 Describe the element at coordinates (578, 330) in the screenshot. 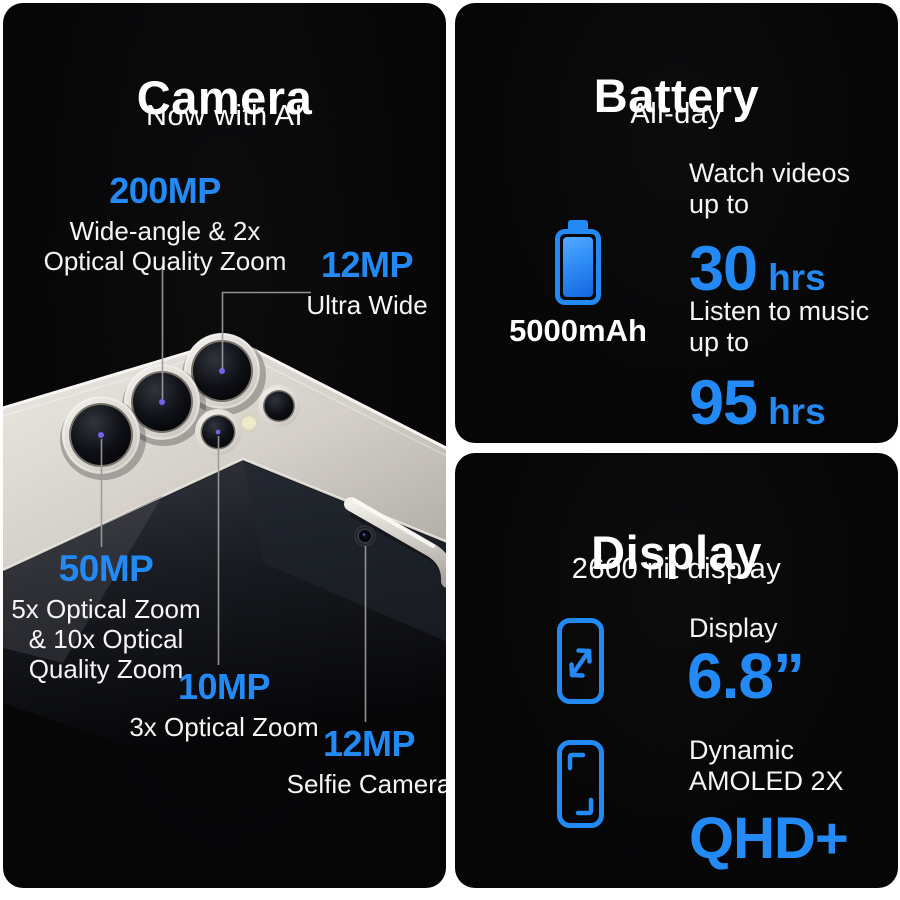

I see `battery-capacity: 5000mAh` at that location.